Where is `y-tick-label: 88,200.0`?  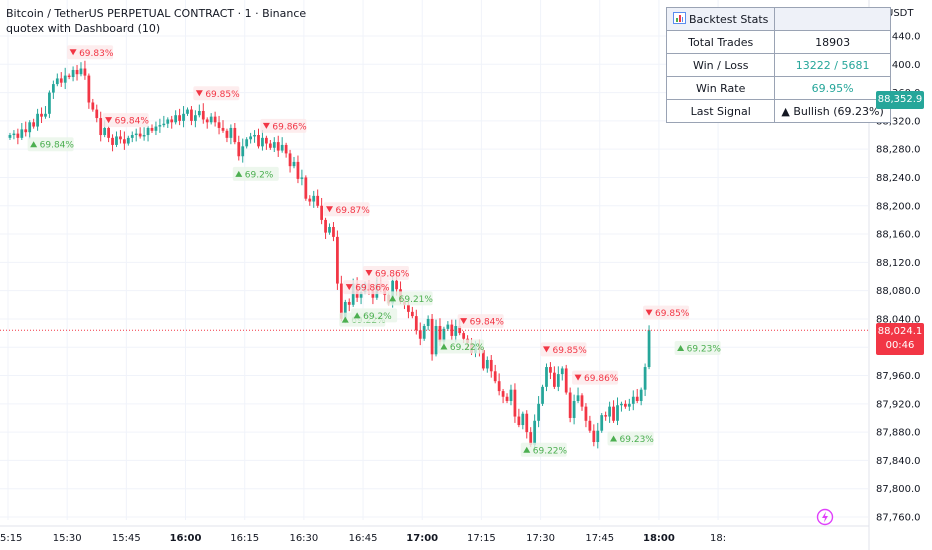 y-tick-label: 88,200.0 is located at coordinates (898, 206).